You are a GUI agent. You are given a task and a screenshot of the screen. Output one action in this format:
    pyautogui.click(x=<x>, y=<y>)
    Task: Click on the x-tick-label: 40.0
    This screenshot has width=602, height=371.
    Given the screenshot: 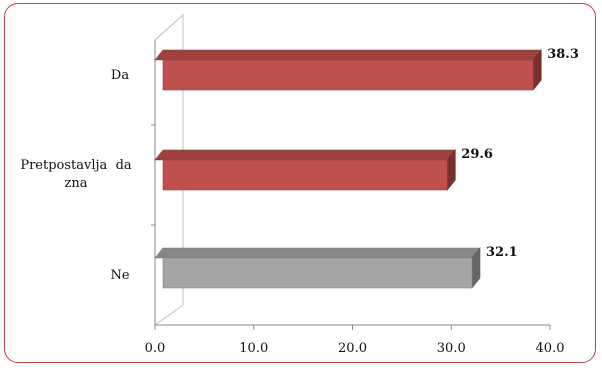 What is the action you would take?
    pyautogui.click(x=550, y=348)
    